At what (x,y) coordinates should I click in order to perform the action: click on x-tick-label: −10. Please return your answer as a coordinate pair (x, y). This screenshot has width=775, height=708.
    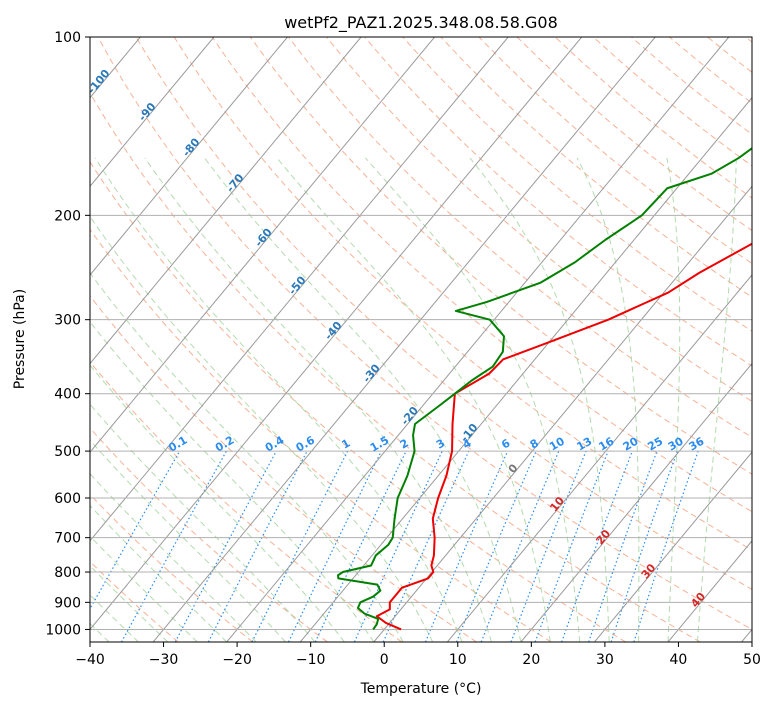
    Looking at the image, I should click on (311, 660).